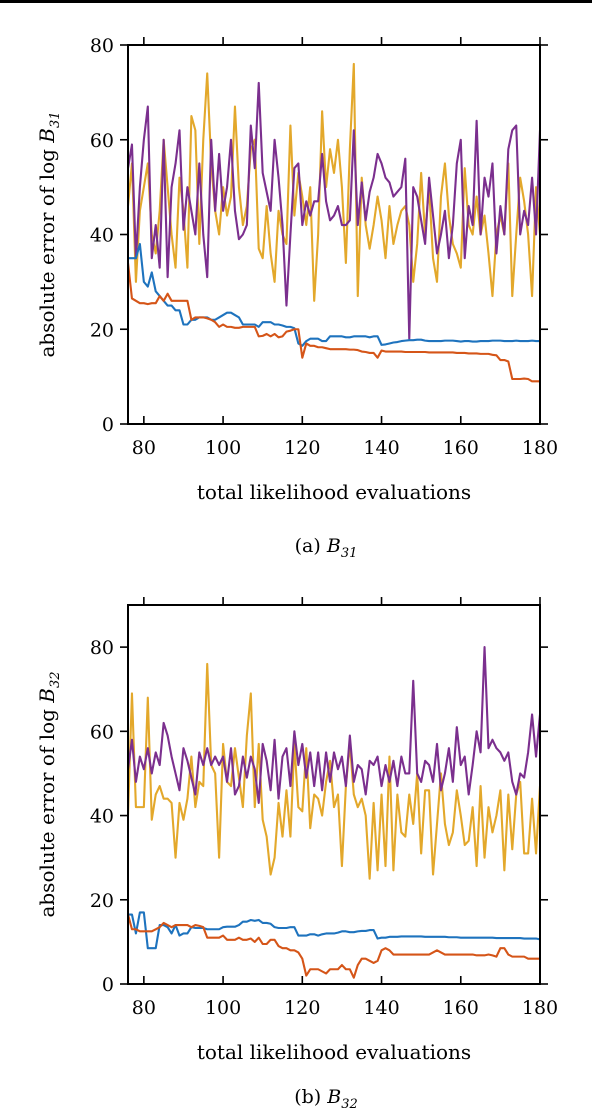 The image size is (592, 1112). Describe the element at coordinates (49, 234) in the screenshot. I see `y-axis-label: absolute error of log B31` at that location.